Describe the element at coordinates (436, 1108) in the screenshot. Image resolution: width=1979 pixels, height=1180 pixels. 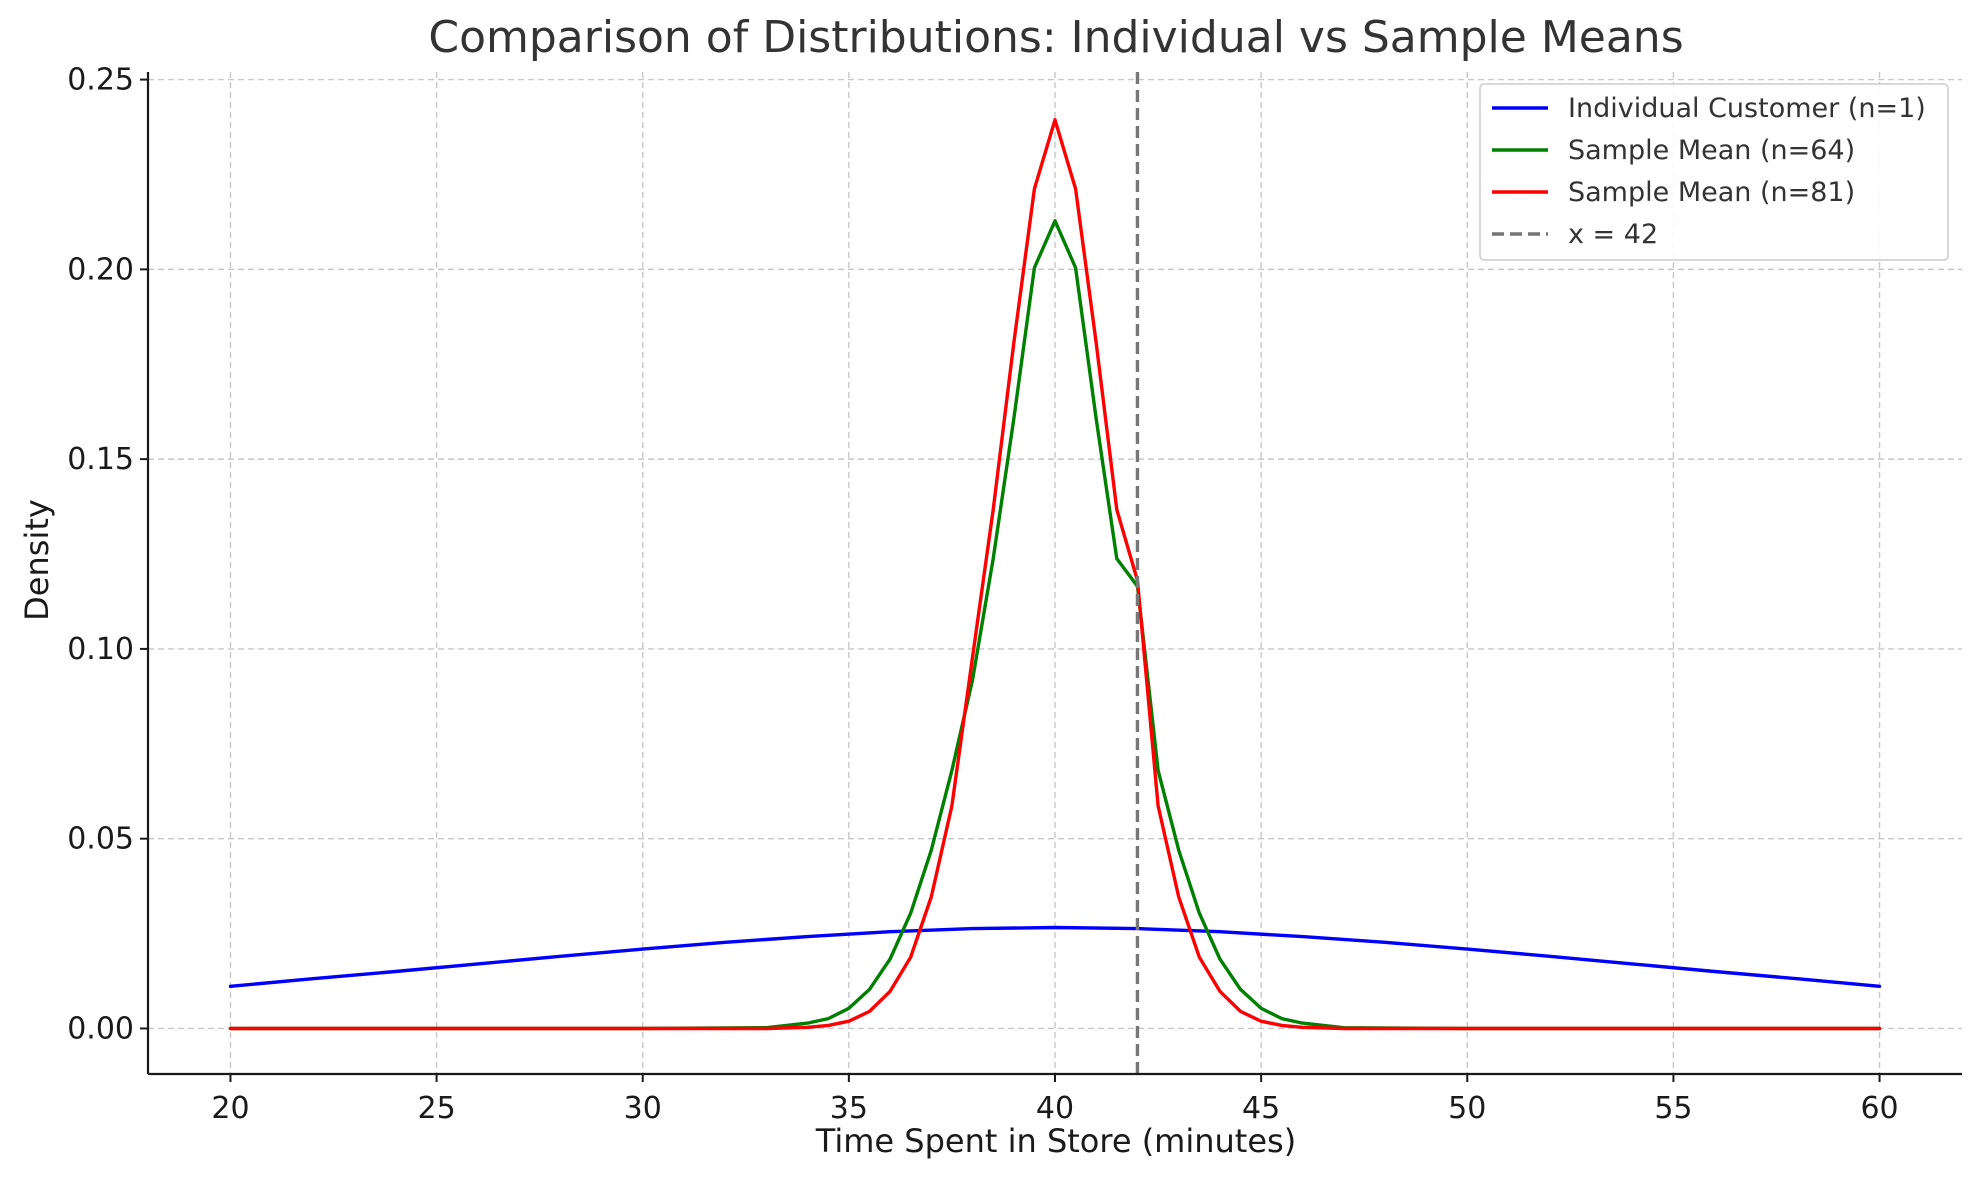
I see `x-tick-label: 25` at that location.